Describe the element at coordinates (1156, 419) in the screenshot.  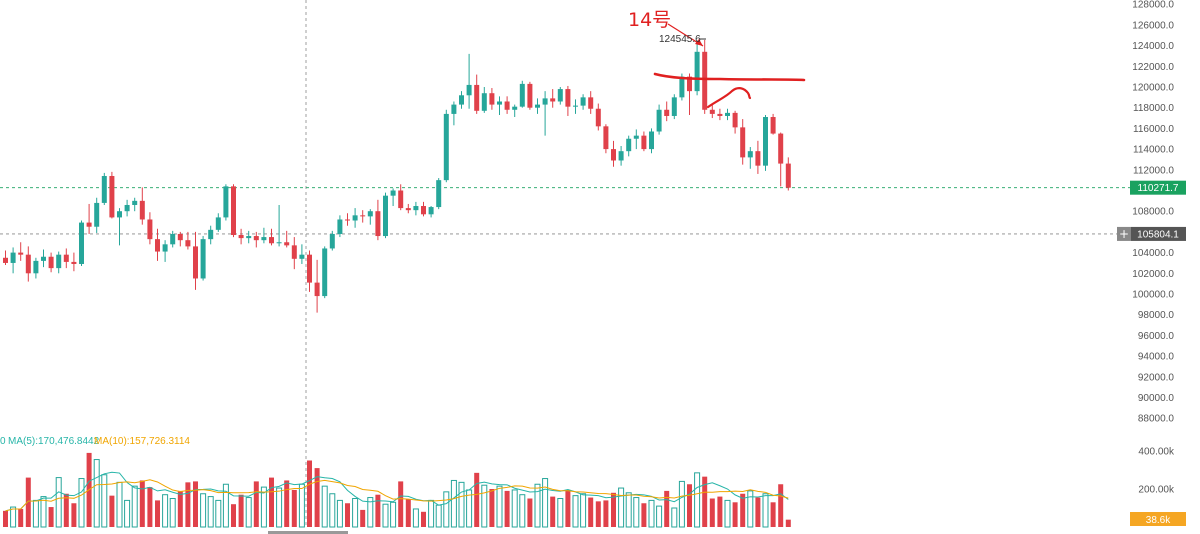
I see `price-tick-label: 88000.0` at that location.